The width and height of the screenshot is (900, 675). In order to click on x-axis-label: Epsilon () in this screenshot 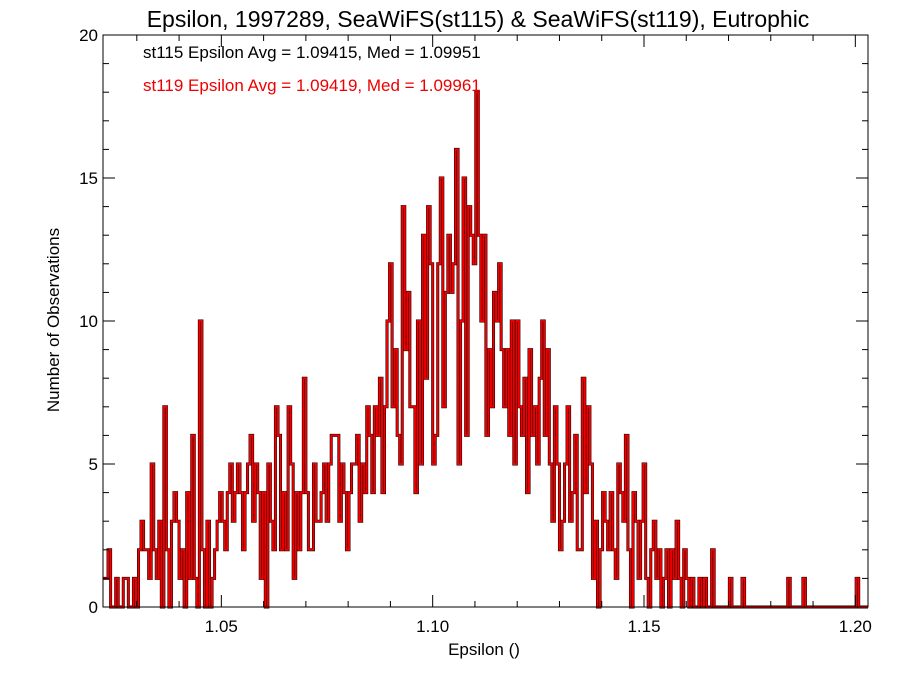, I will do `click(484, 649)`.